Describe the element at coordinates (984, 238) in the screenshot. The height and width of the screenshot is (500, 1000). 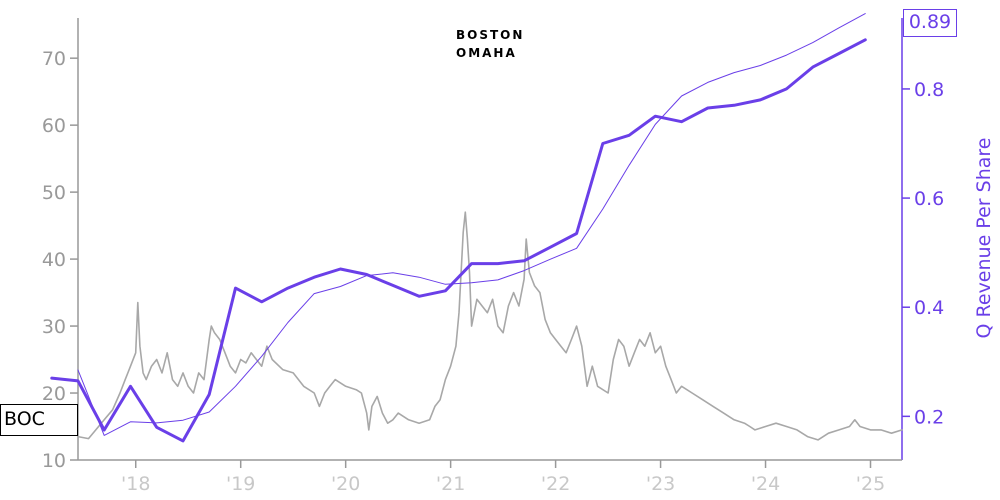
I see `right-axis-label: Q Revenue Per Share` at that location.